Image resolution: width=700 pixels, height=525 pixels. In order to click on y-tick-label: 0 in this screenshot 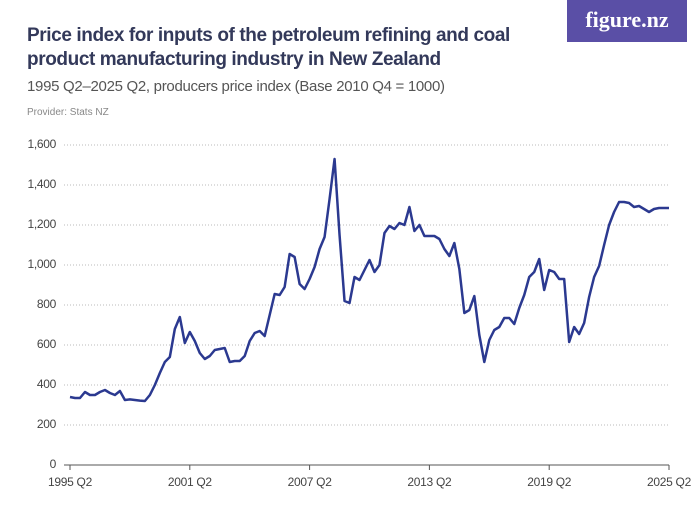, I will do `click(53, 464)`.